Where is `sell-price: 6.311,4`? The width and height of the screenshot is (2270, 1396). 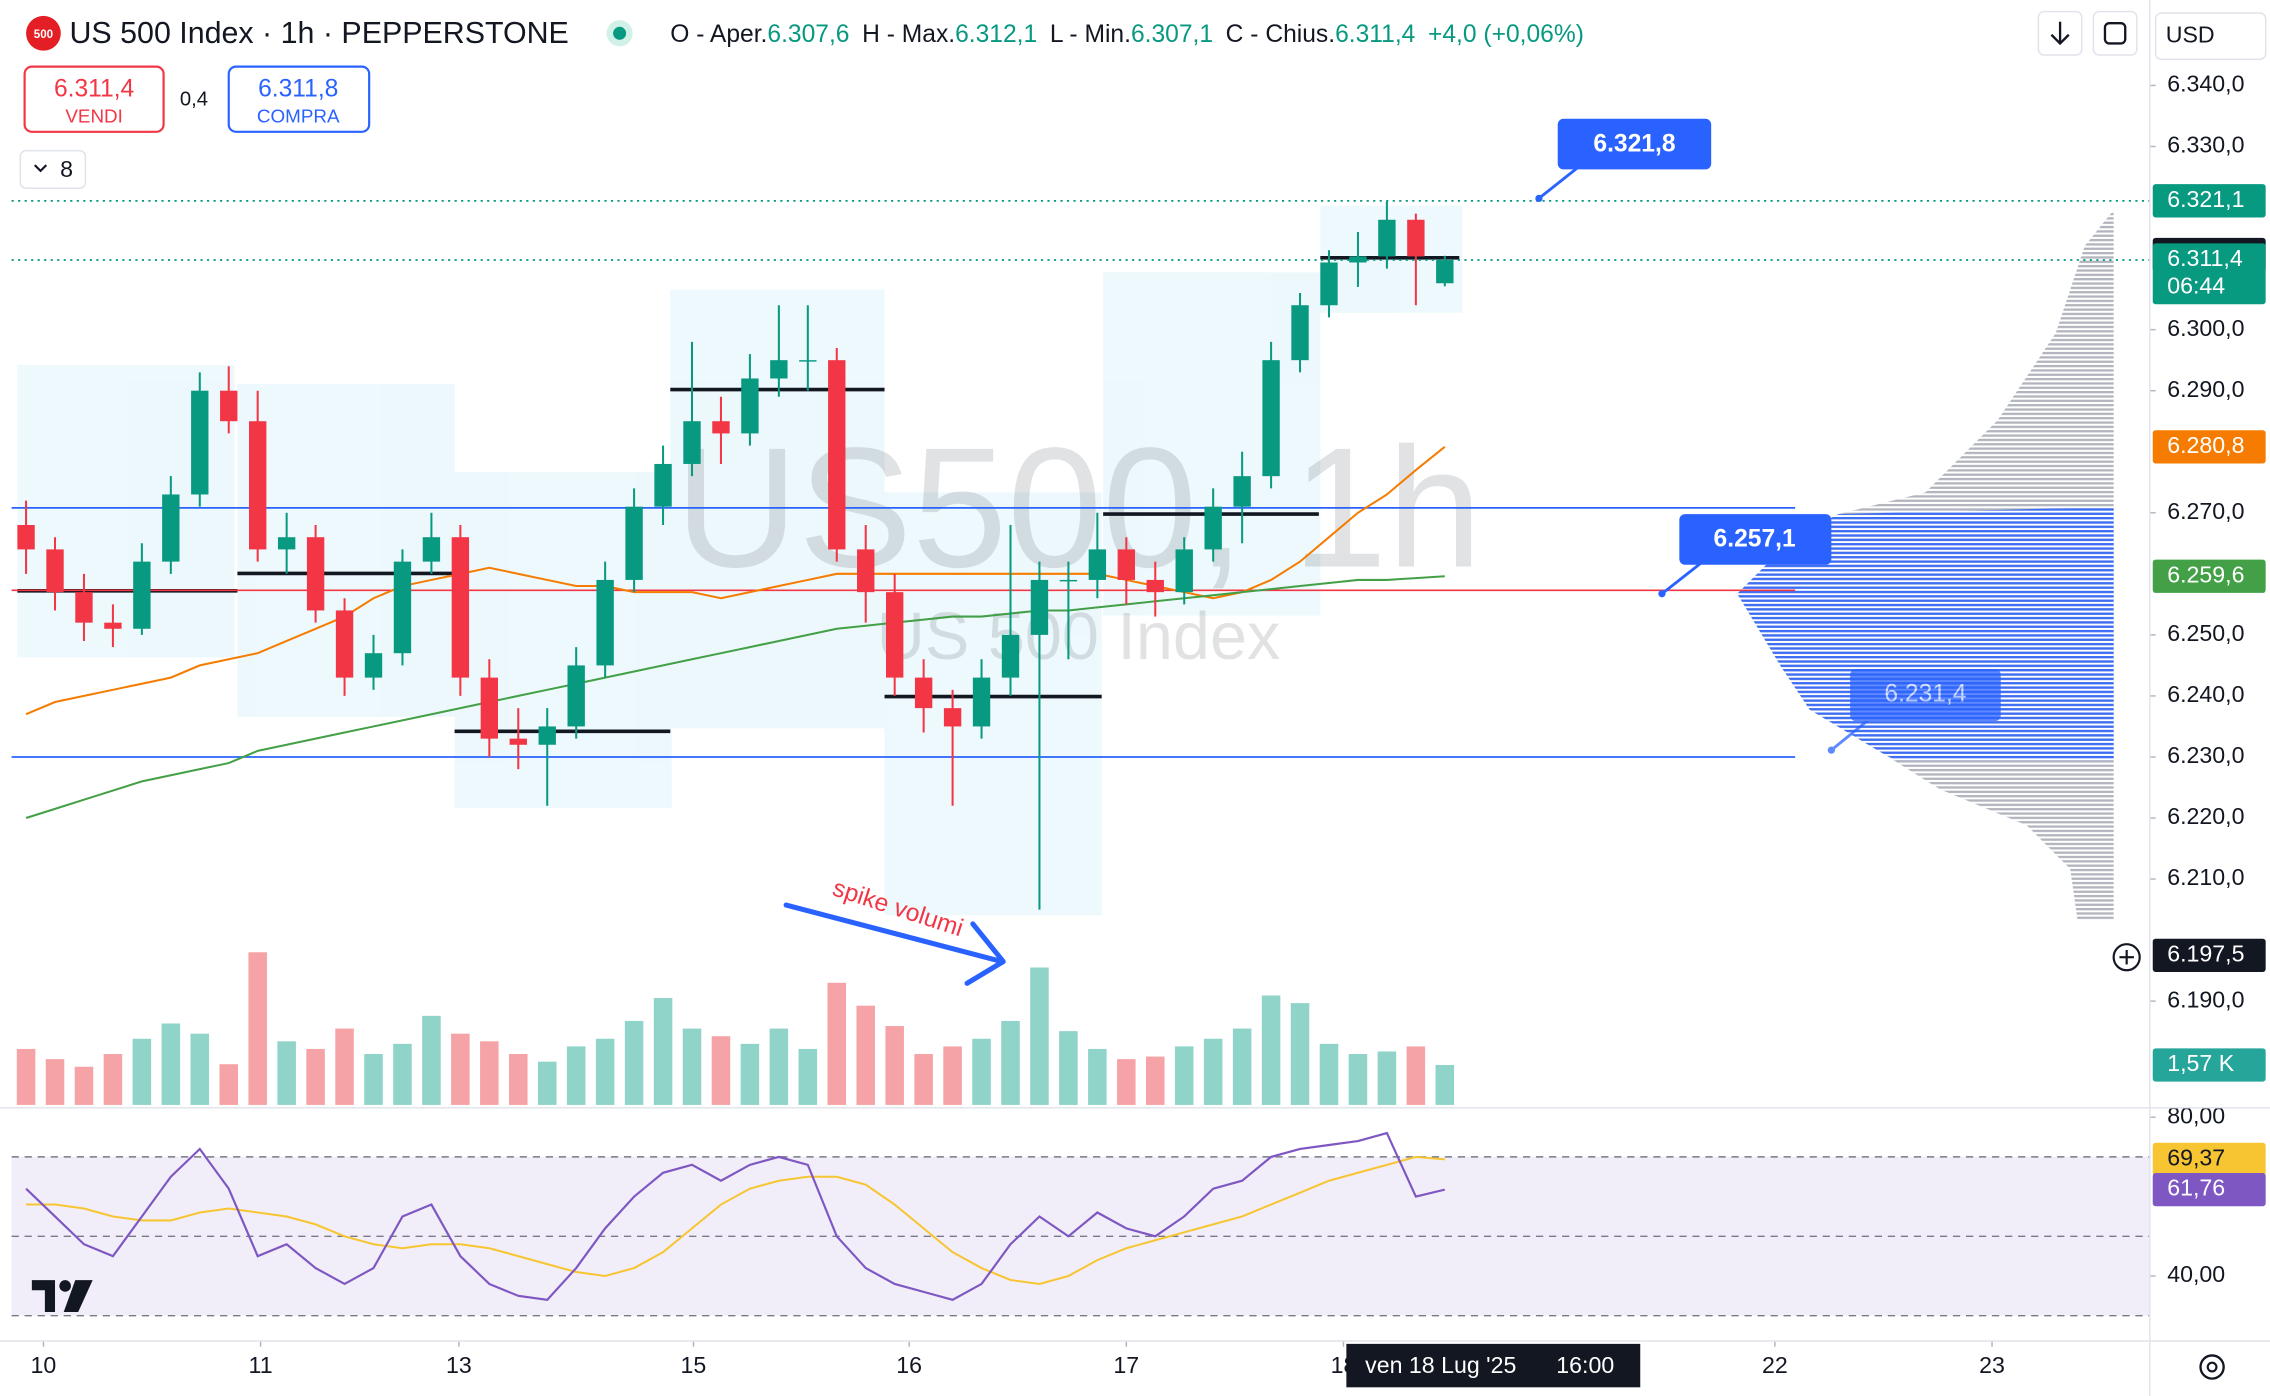 sell-price: 6.311,4 is located at coordinates (94, 88).